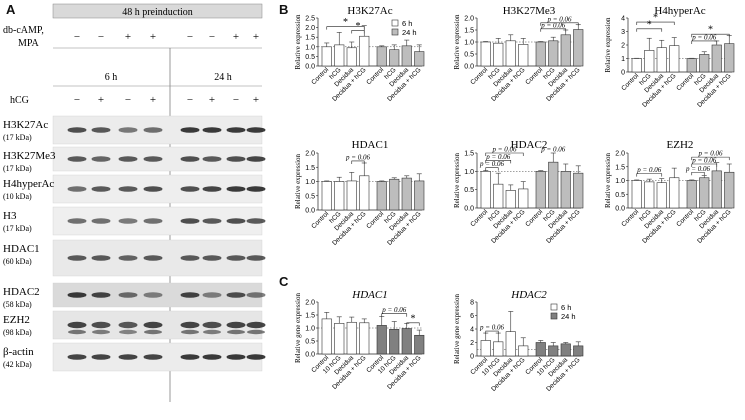 The width and height of the screenshot is (745, 420). What do you see at coordinates (212, 100) in the screenshot?
I see `hcg-sign: +` at bounding box center [212, 100].